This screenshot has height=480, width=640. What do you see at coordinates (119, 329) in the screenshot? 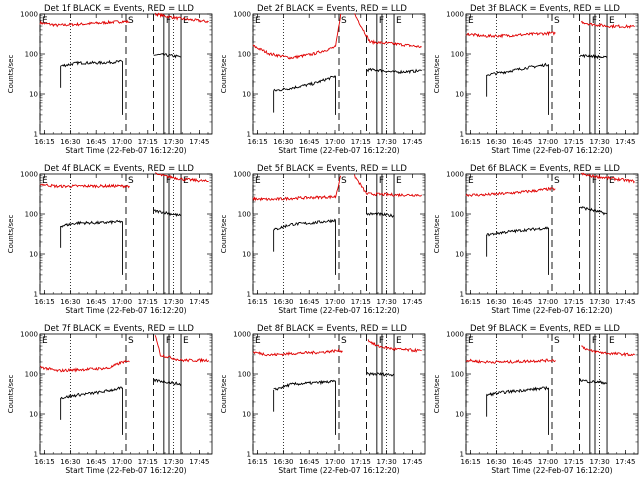
I see `panel-title: Det 7f BLACK = Events, RED = LLD` at bounding box center [119, 329].